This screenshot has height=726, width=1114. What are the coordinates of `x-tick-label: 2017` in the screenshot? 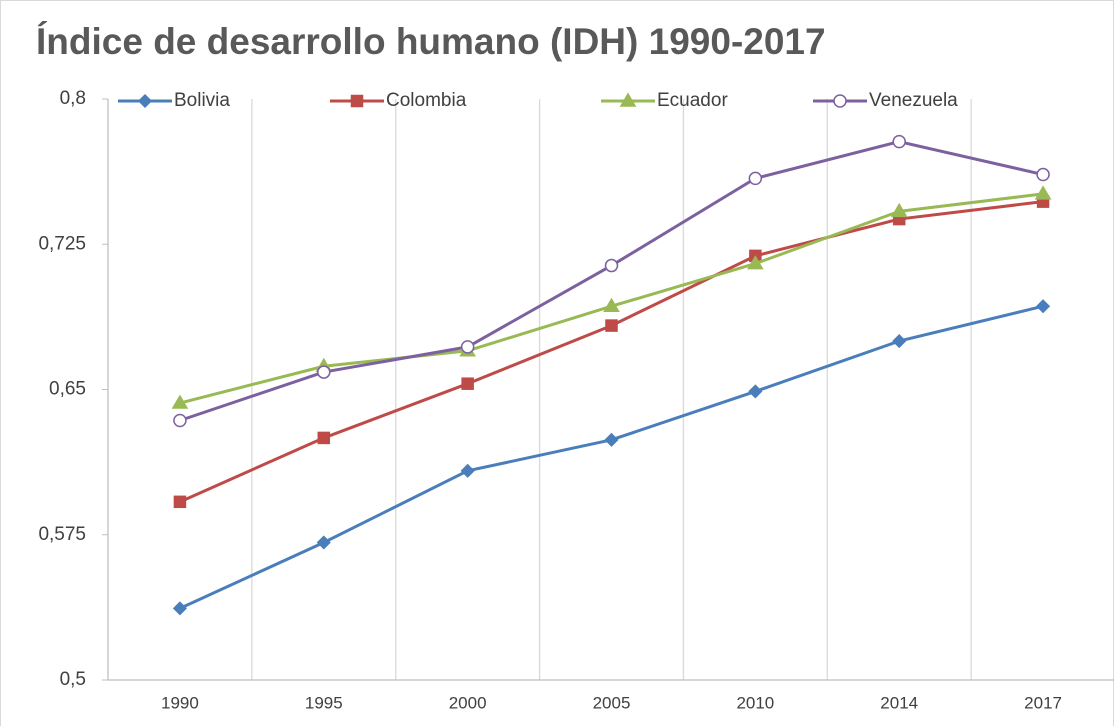 It's located at (1043, 702).